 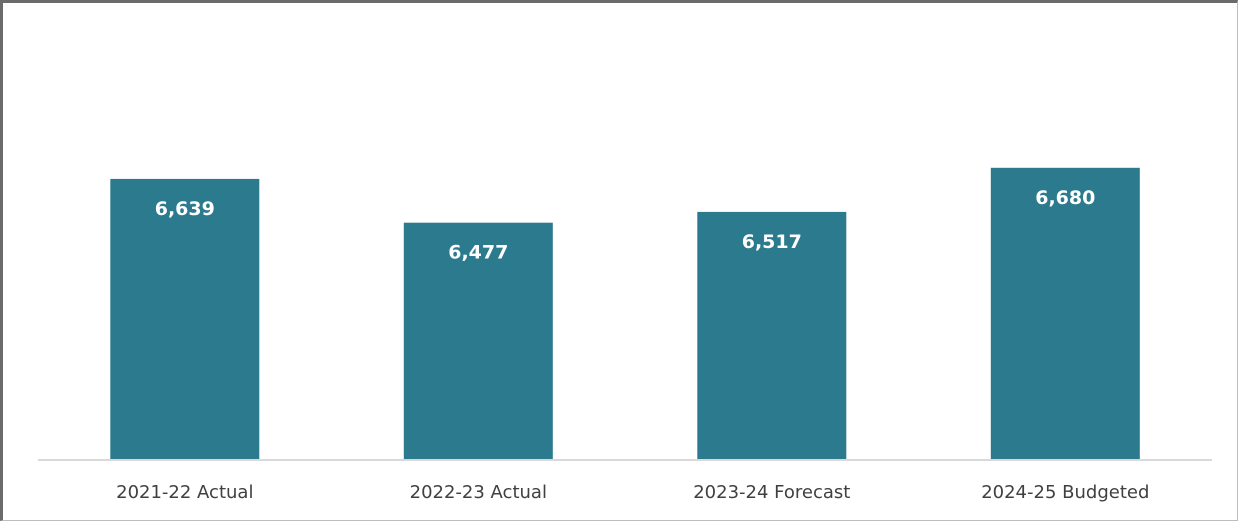 I want to click on bar-value-label-2: 6,477, so click(x=478, y=253).